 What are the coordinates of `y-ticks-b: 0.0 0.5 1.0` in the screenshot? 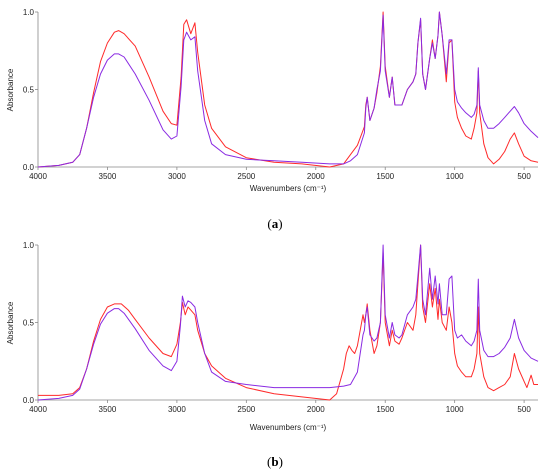 It's located at (30, 323).